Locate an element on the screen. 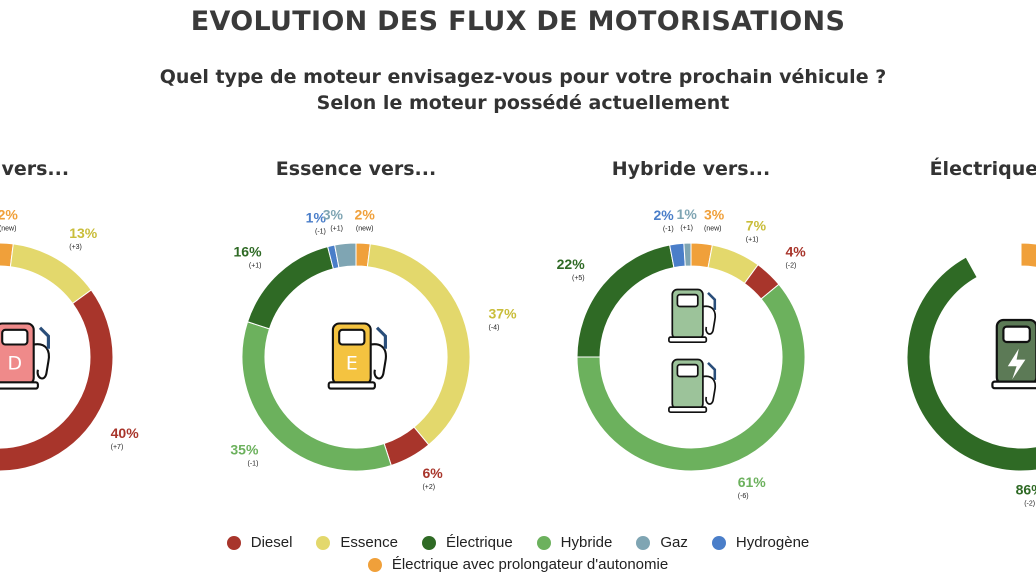 The height and width of the screenshot is (582, 1036). legend-row-2: Électrique avec prolongateur d'autonomie is located at coordinates (518, 564).